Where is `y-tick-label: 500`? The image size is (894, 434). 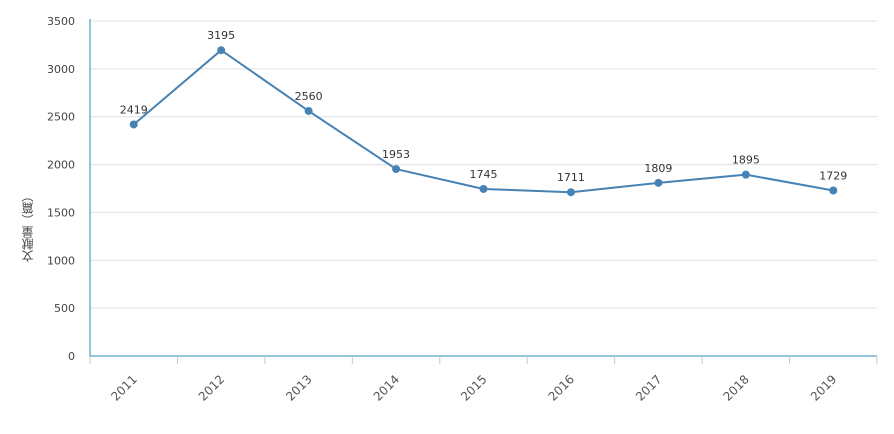
y-tick-label: 500 is located at coordinates (64, 308).